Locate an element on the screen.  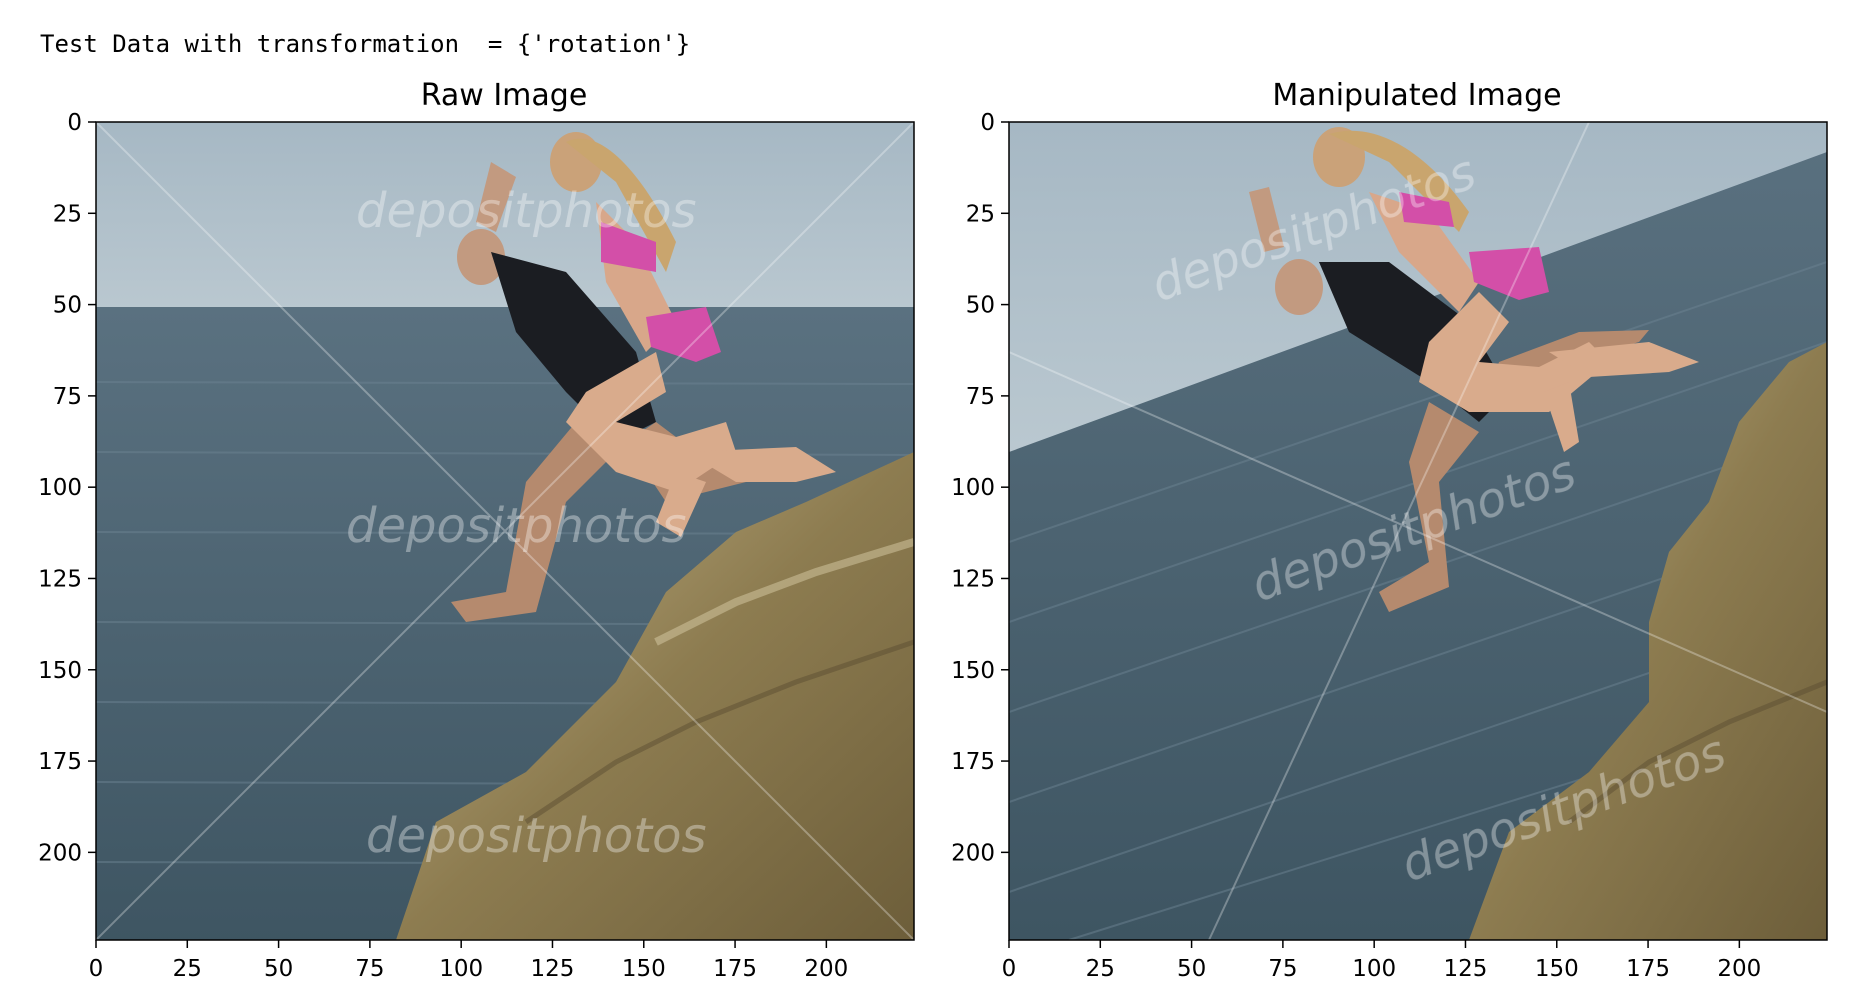
panel-title: Raw Image is located at coordinates (504, 95).